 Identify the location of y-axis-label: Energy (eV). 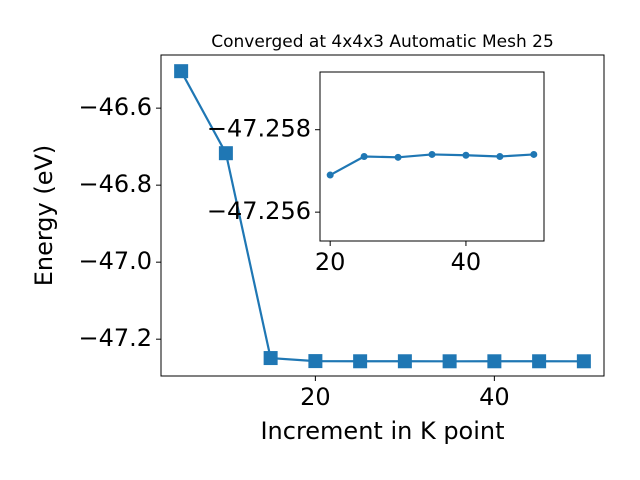
(44, 216).